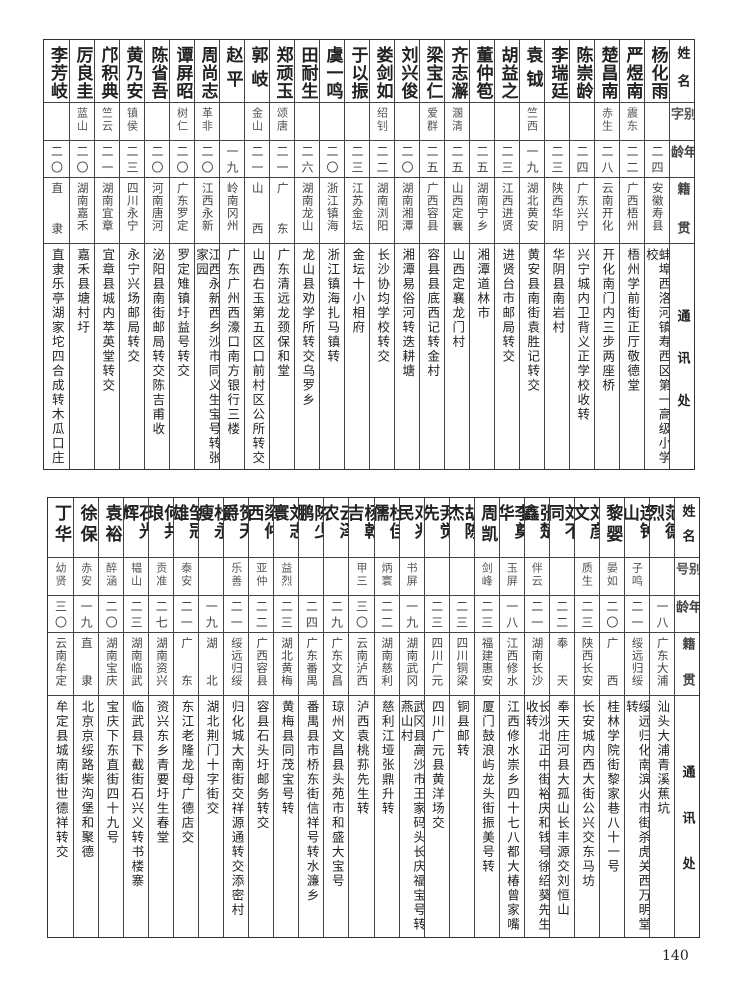  Describe the element at coordinates (61, 523) in the screenshot. I see `name-text: 丁华` at that location.